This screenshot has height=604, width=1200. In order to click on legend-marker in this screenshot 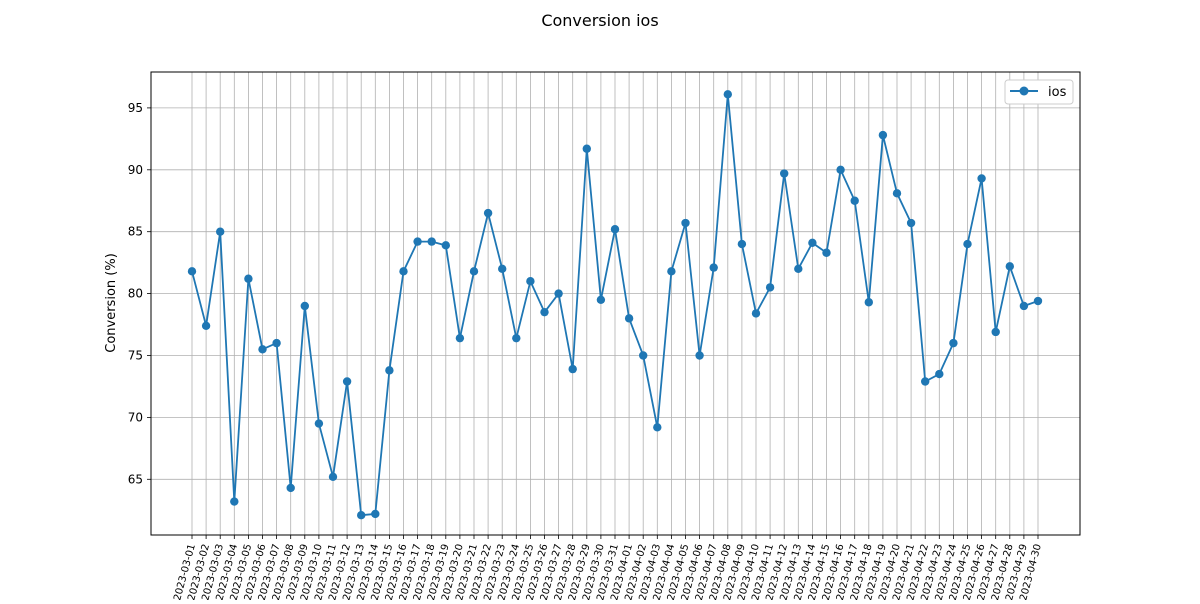, I will do `click(1024, 91)`.